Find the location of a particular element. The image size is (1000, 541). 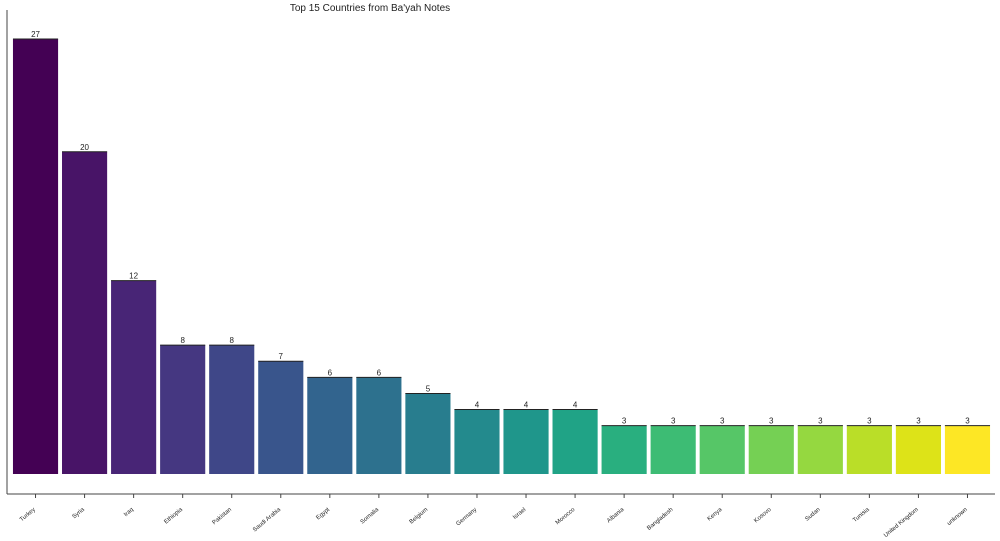

x-tick-label: United Kingdom is located at coordinates (901, 523).